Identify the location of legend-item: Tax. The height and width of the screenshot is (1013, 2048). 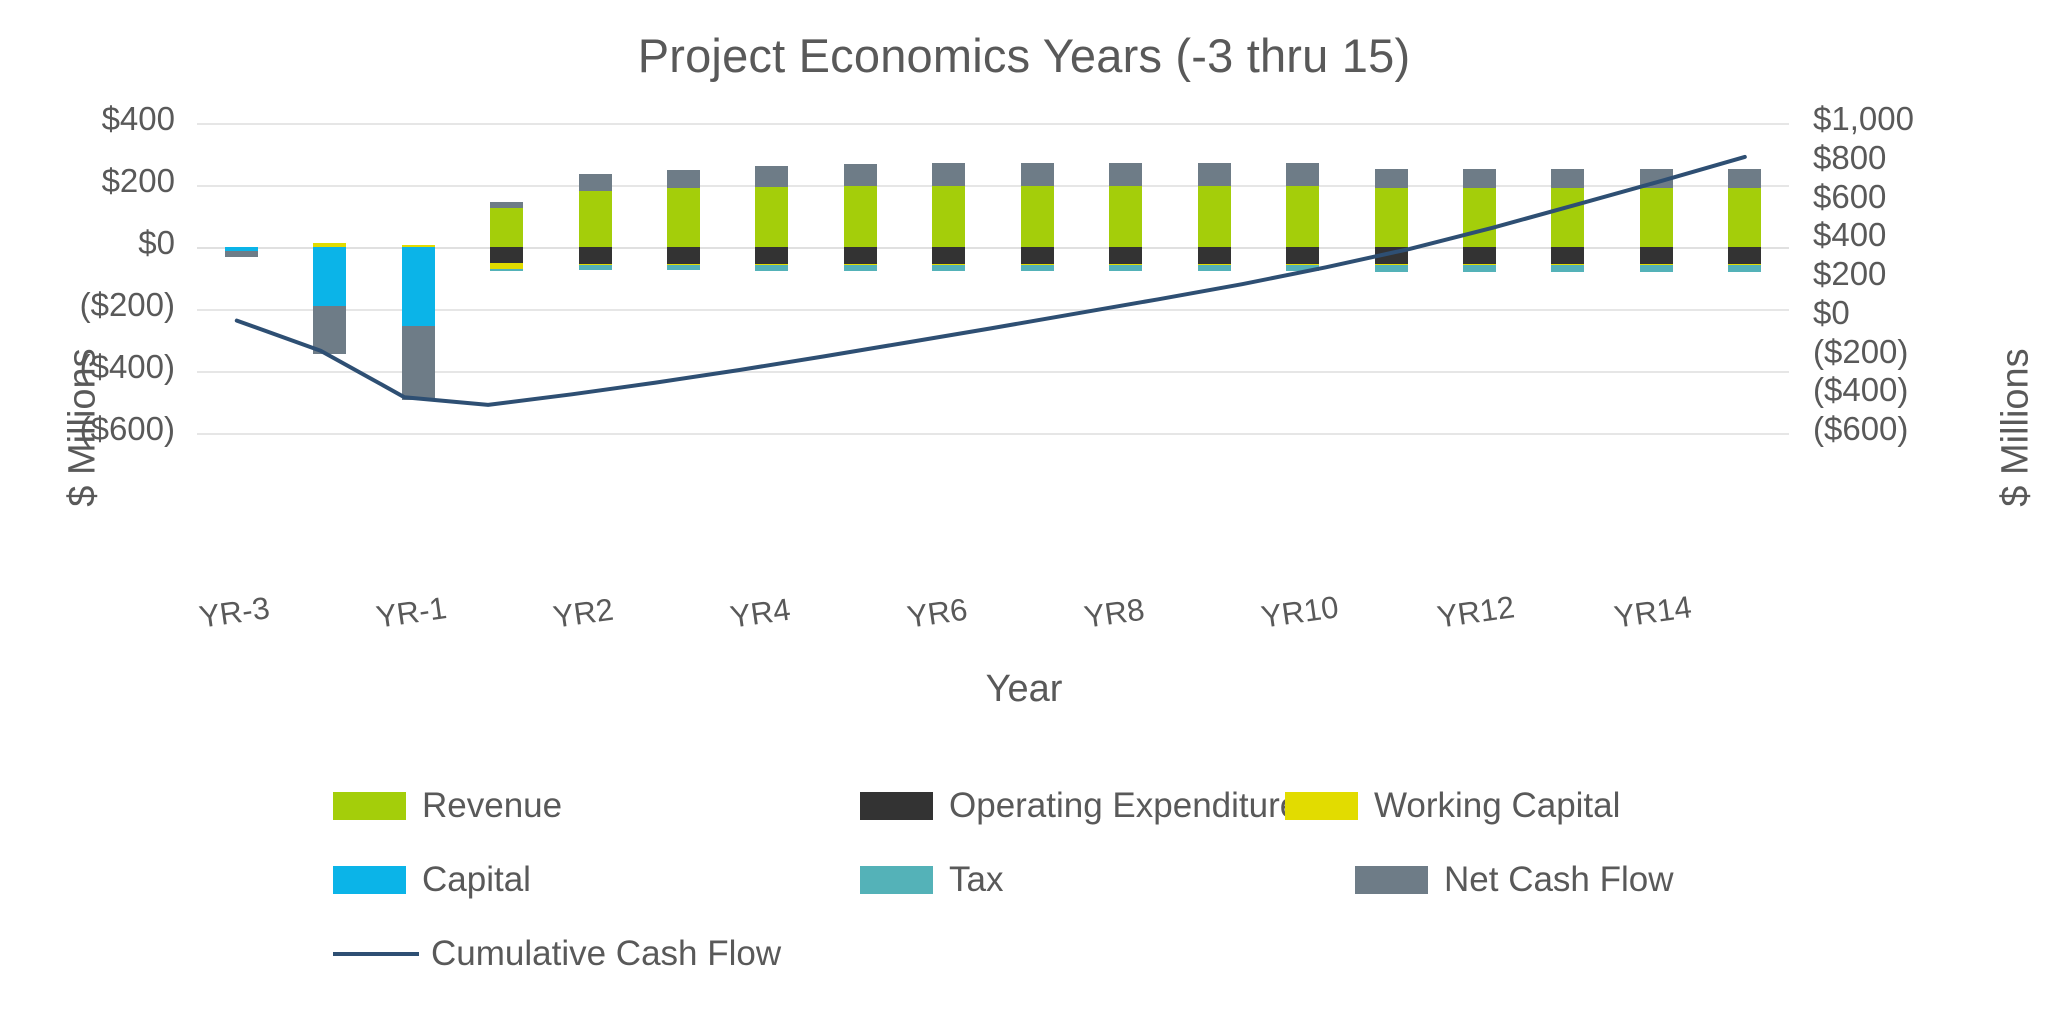
(931, 880).